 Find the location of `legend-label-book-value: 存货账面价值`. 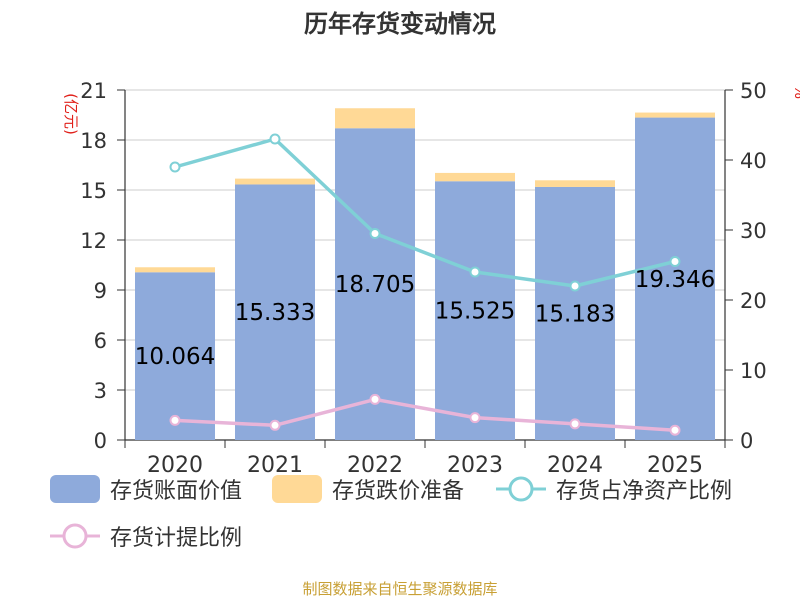

legend-label-book-value: 存货账面价值 is located at coordinates (176, 491).